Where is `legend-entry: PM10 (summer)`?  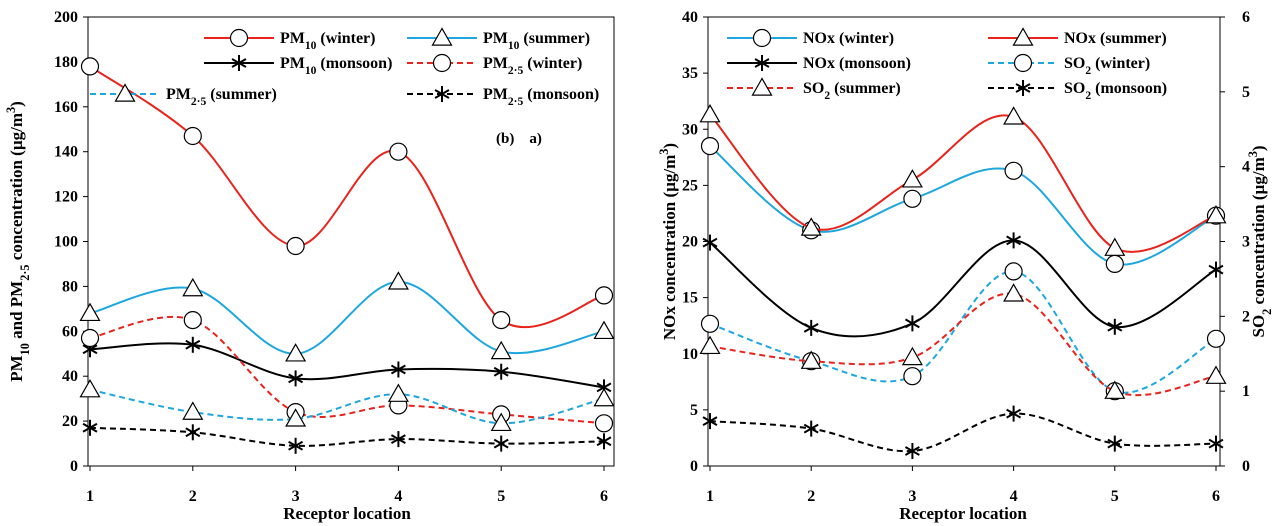
legend-entry: PM10 (summer) is located at coordinates (498, 39).